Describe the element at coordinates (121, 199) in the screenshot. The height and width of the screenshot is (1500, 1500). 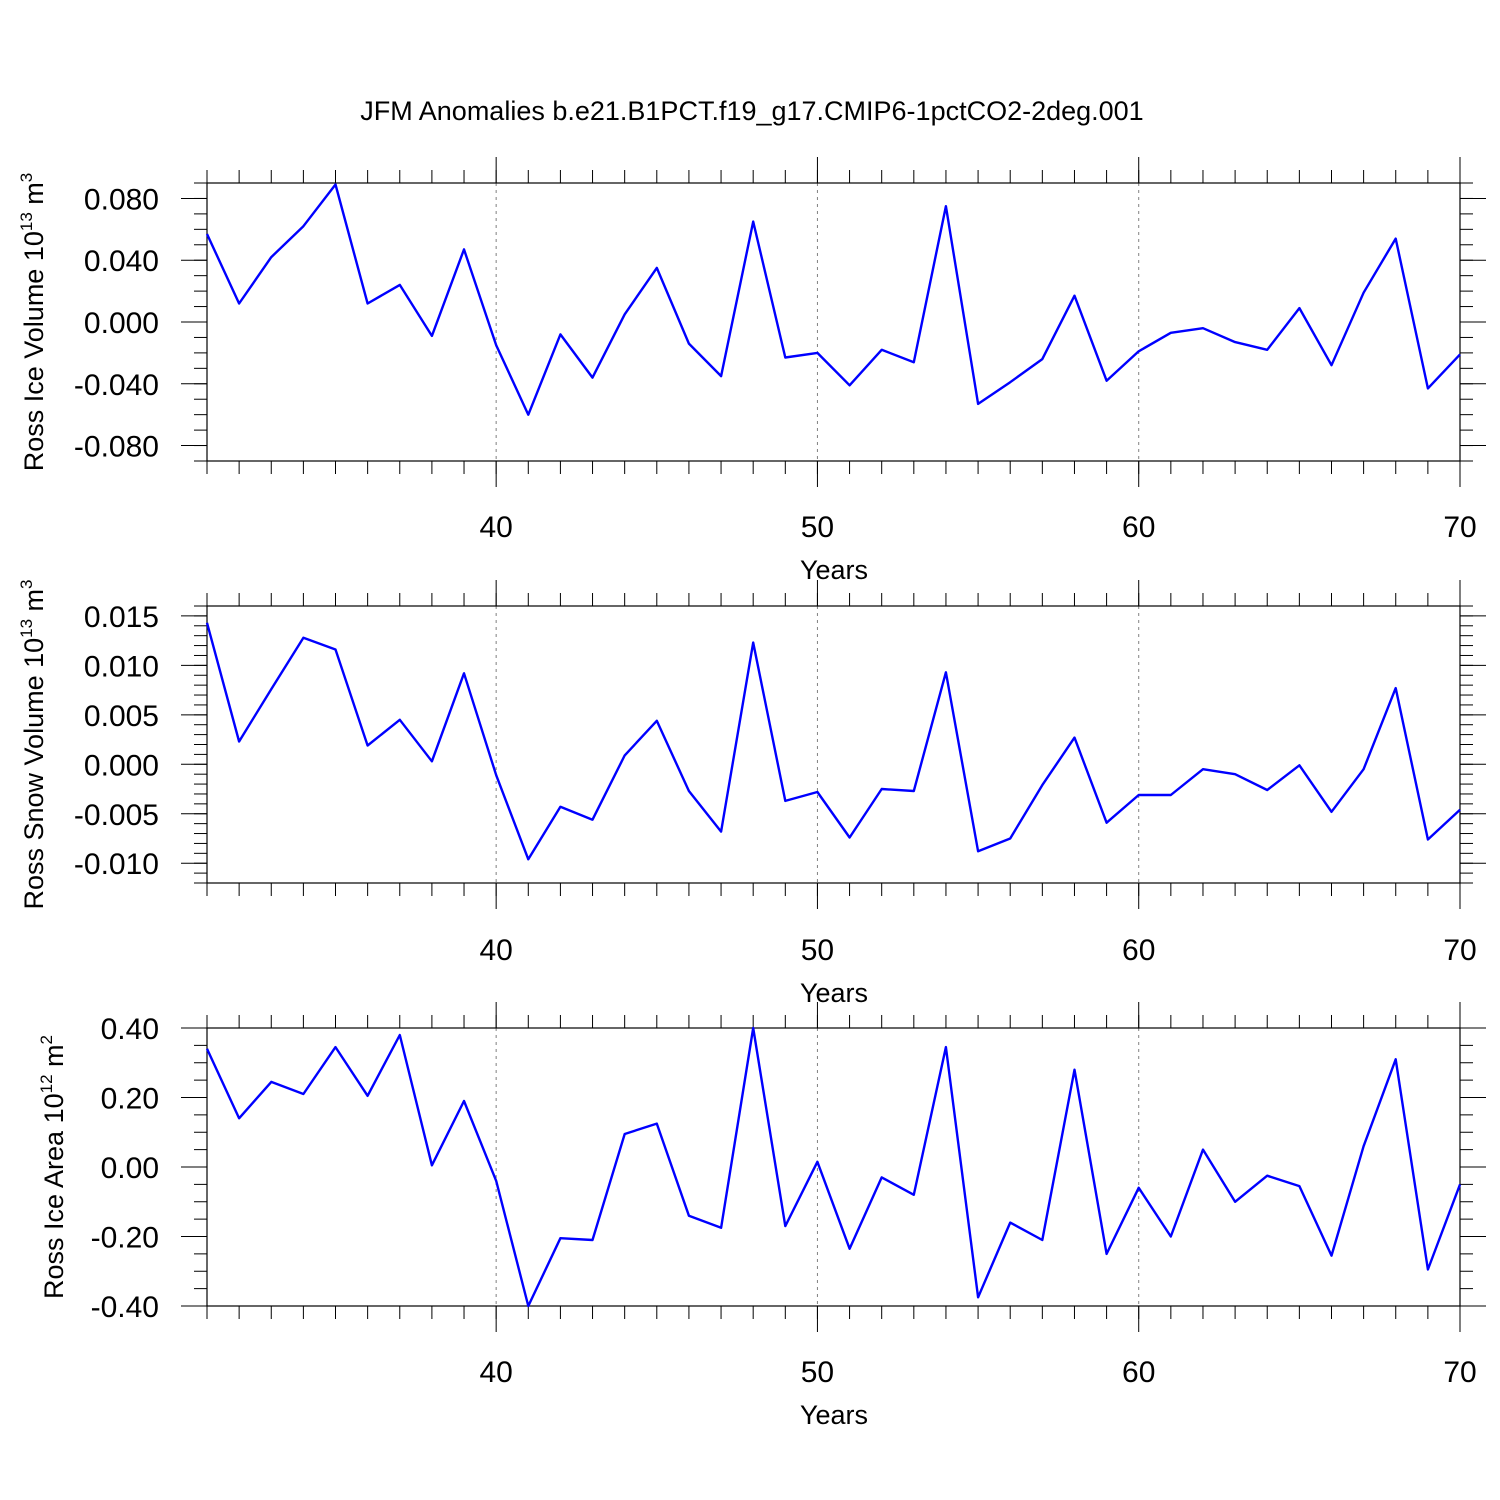
I see `y-tick-label: 0.080` at that location.